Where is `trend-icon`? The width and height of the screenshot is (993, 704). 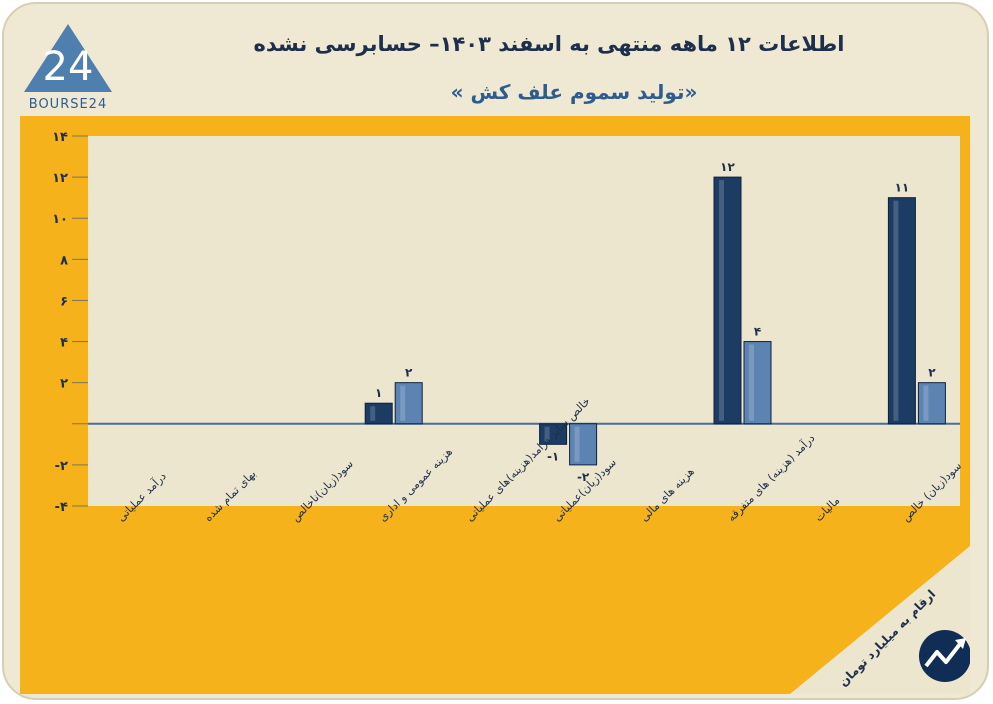 trend-icon is located at coordinates (944, 656).